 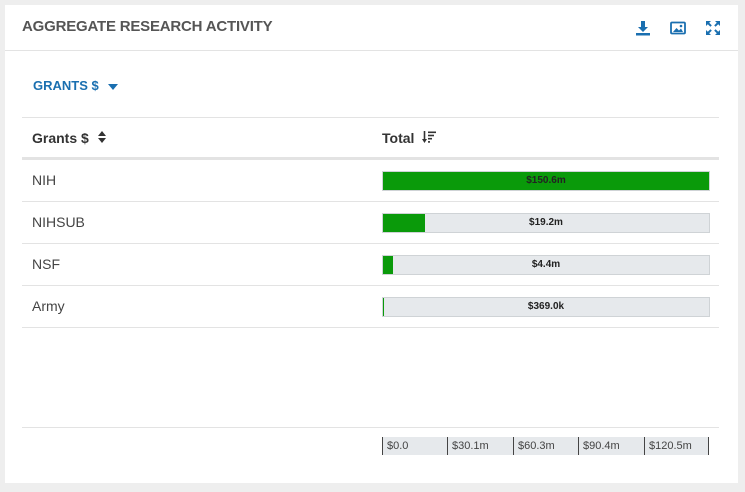 I want to click on table-row: Army $369.0k, so click(x=370, y=307).